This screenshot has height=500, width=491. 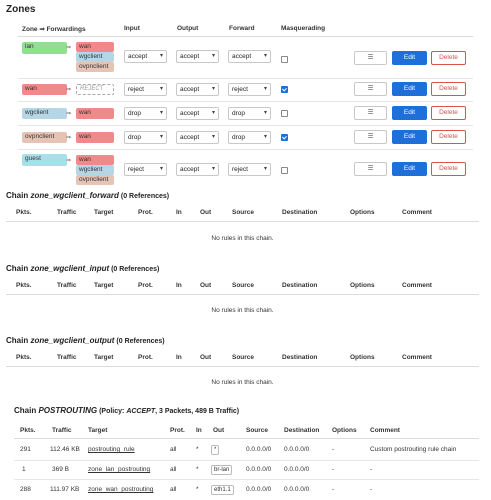 I want to click on col-zone-forwardings: Zone ⇒ Forwardings, so click(x=54, y=29).